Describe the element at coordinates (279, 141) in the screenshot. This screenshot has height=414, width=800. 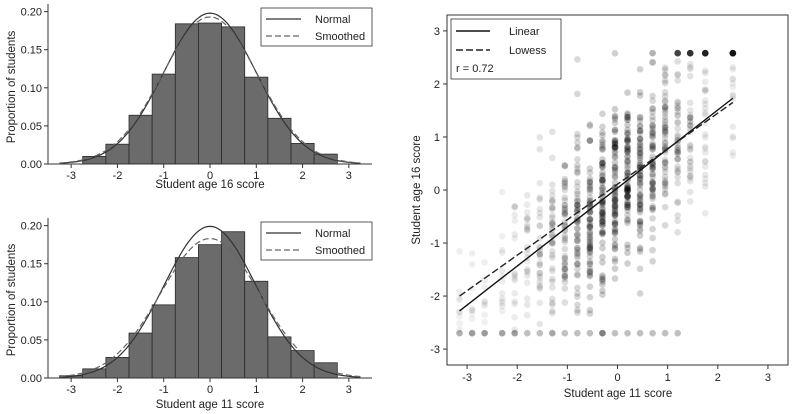
I see `hist-age16-bar` at that location.